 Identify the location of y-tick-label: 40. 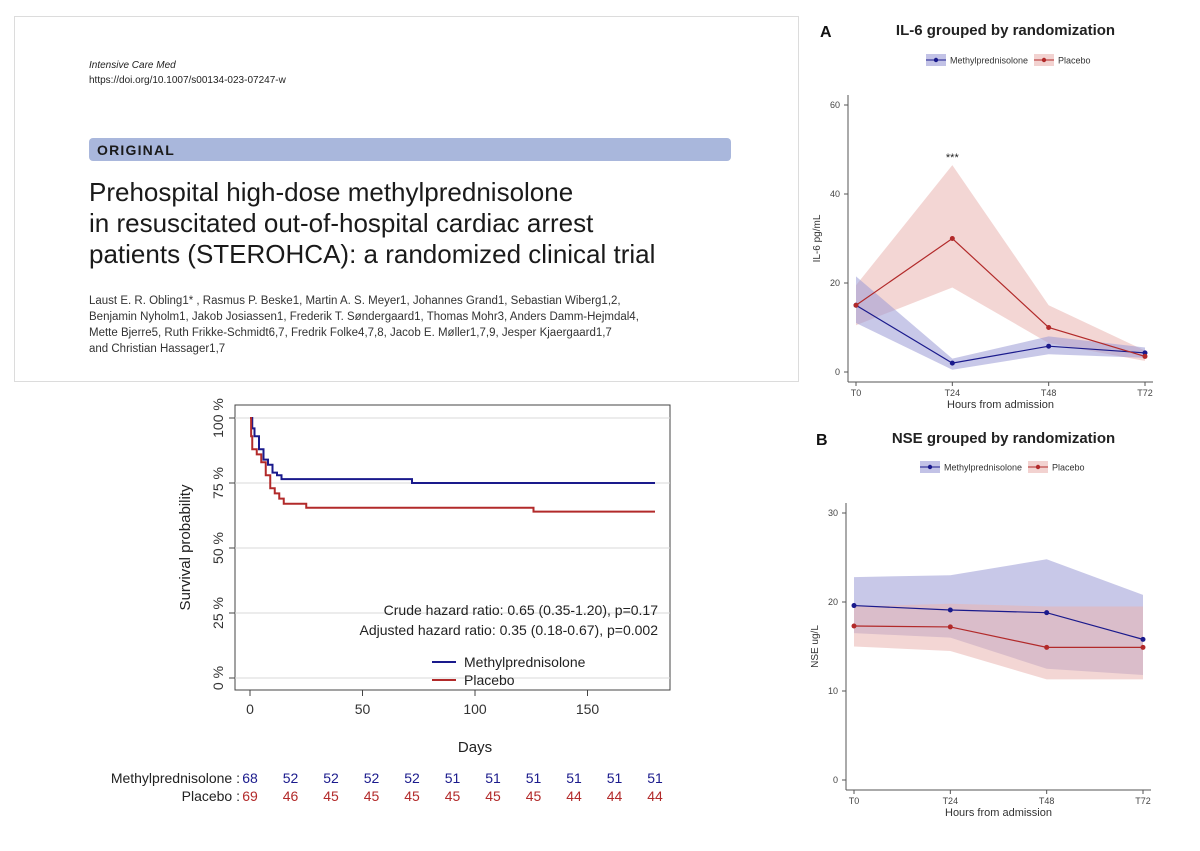
(835, 194).